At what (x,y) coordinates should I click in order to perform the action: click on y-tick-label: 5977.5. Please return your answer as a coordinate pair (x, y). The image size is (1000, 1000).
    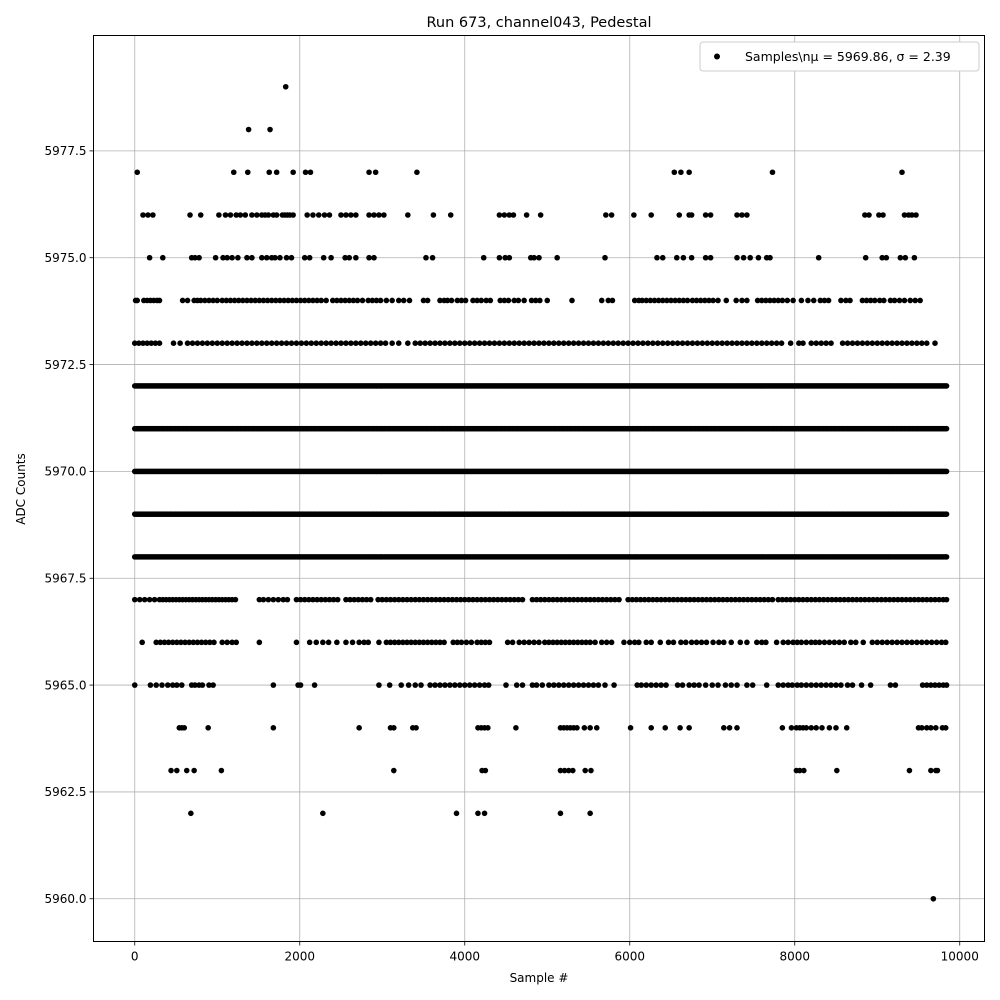
    Looking at the image, I should click on (66, 151).